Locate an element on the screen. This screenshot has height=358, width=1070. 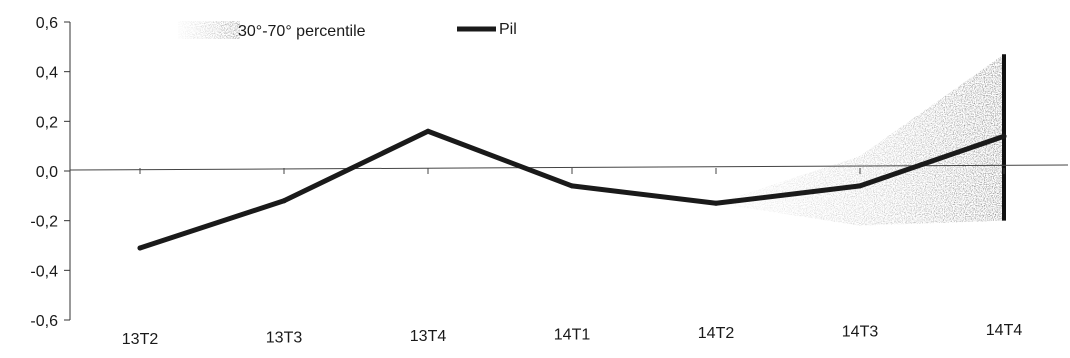
y-tick-label: 0,6 is located at coordinates (47, 23).